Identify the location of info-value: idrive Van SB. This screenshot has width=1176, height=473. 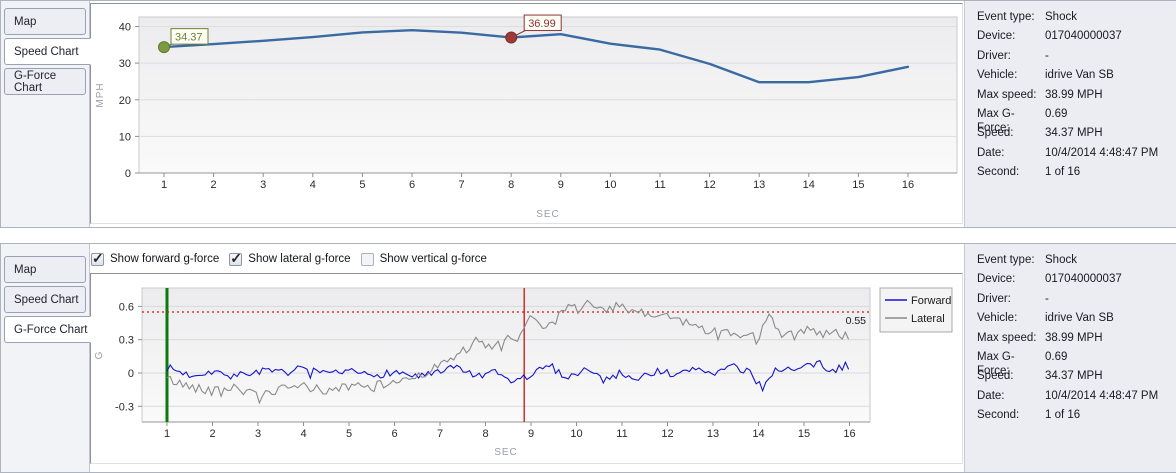
(1079, 75).